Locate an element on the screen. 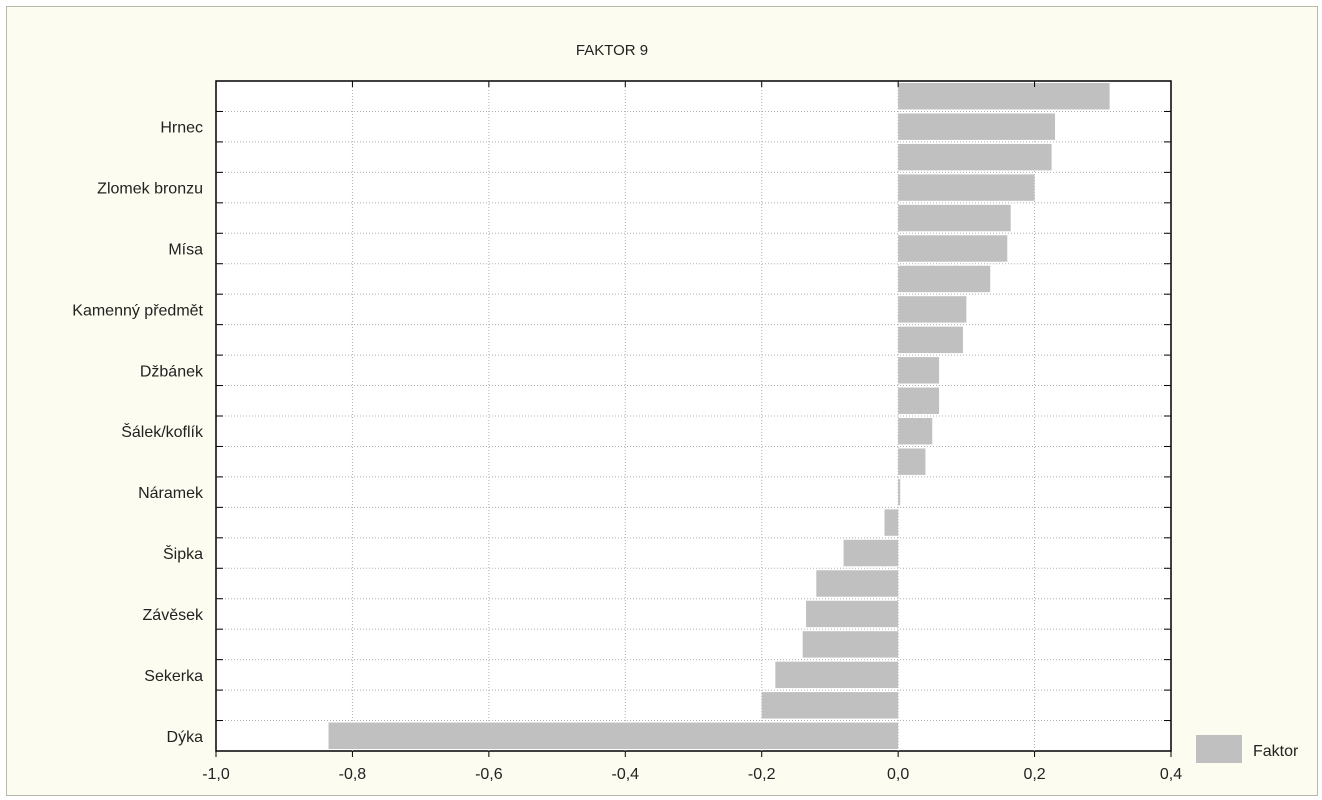 This screenshot has height=800, width=1322. x-tick-label: 0,4 is located at coordinates (1171, 774).